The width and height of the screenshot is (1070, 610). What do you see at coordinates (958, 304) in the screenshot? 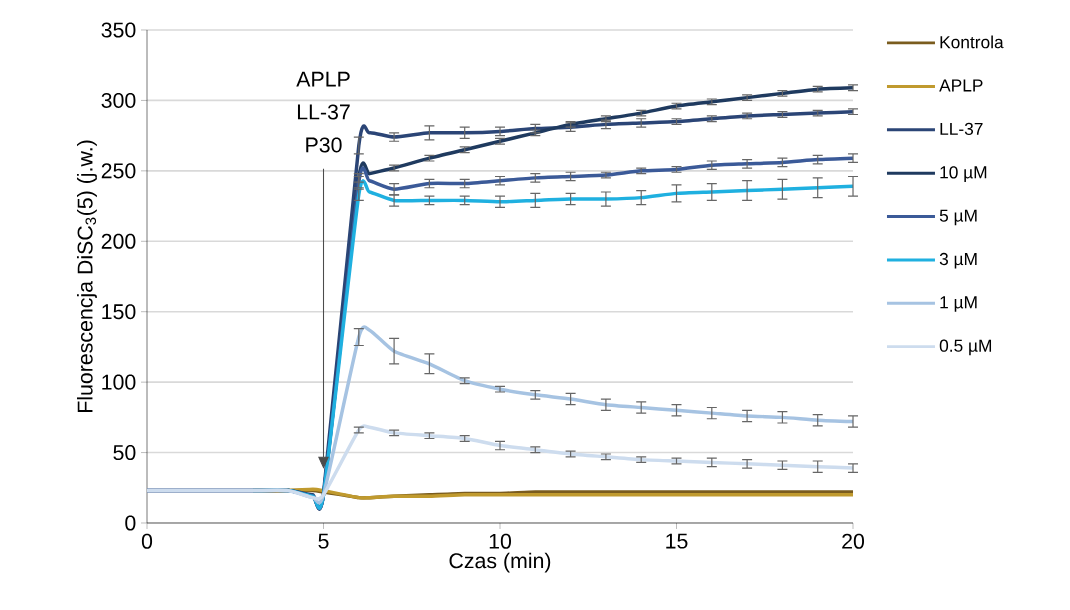
I see `legend-label: 1 µM` at bounding box center [958, 304].